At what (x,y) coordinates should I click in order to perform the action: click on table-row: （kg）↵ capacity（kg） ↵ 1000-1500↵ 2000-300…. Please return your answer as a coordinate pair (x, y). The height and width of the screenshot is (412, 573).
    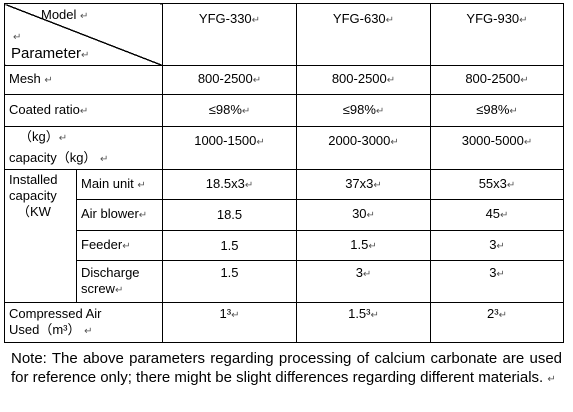
    Looking at the image, I should click on (284, 148).